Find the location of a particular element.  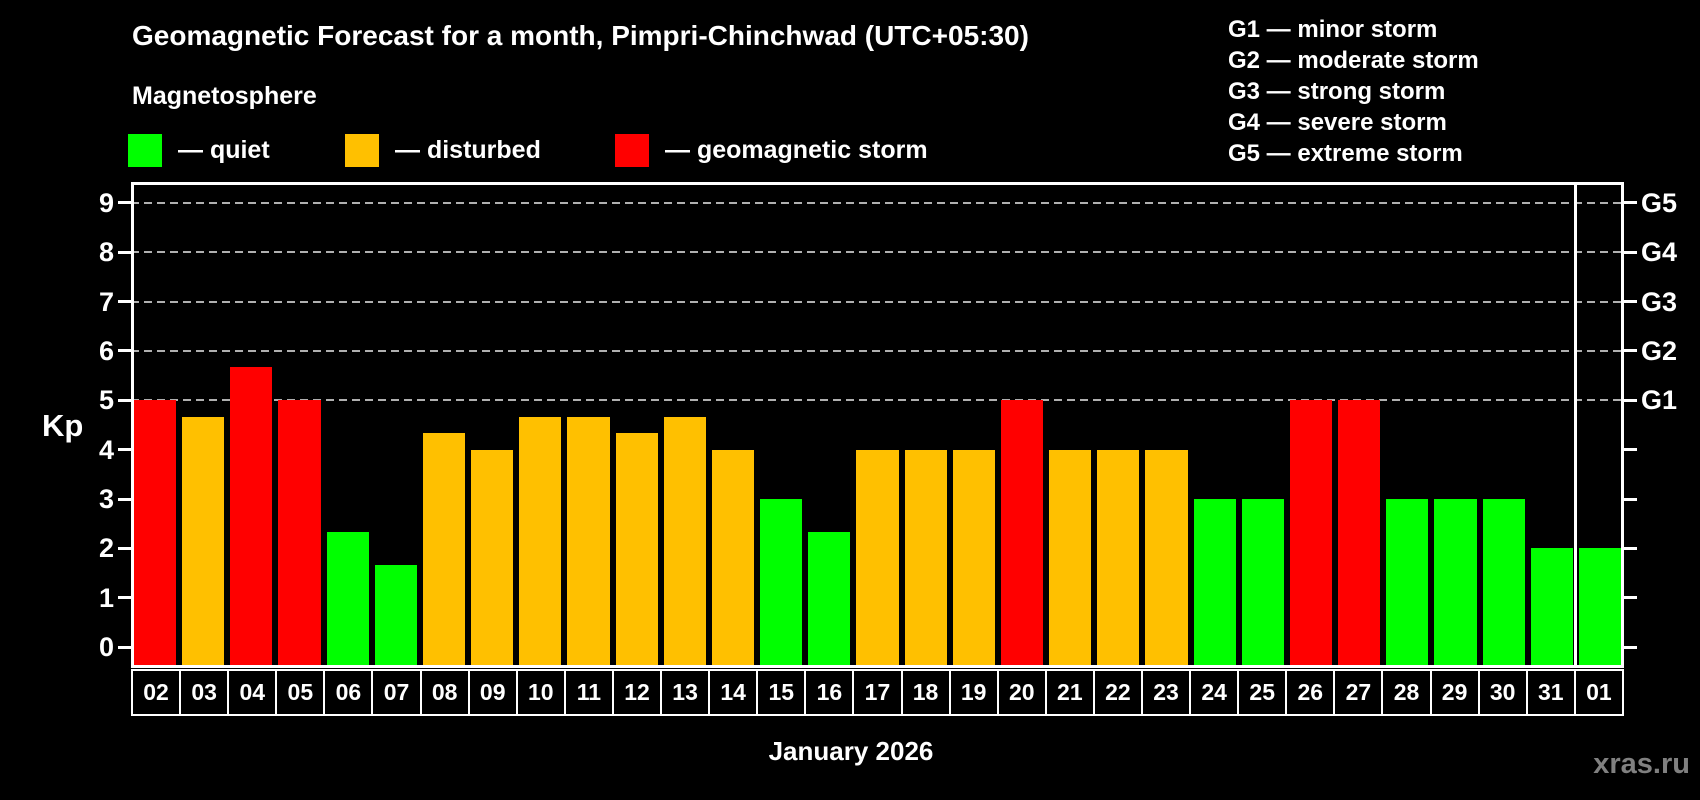

date-cell-26: 26 is located at coordinates (1310, 692).